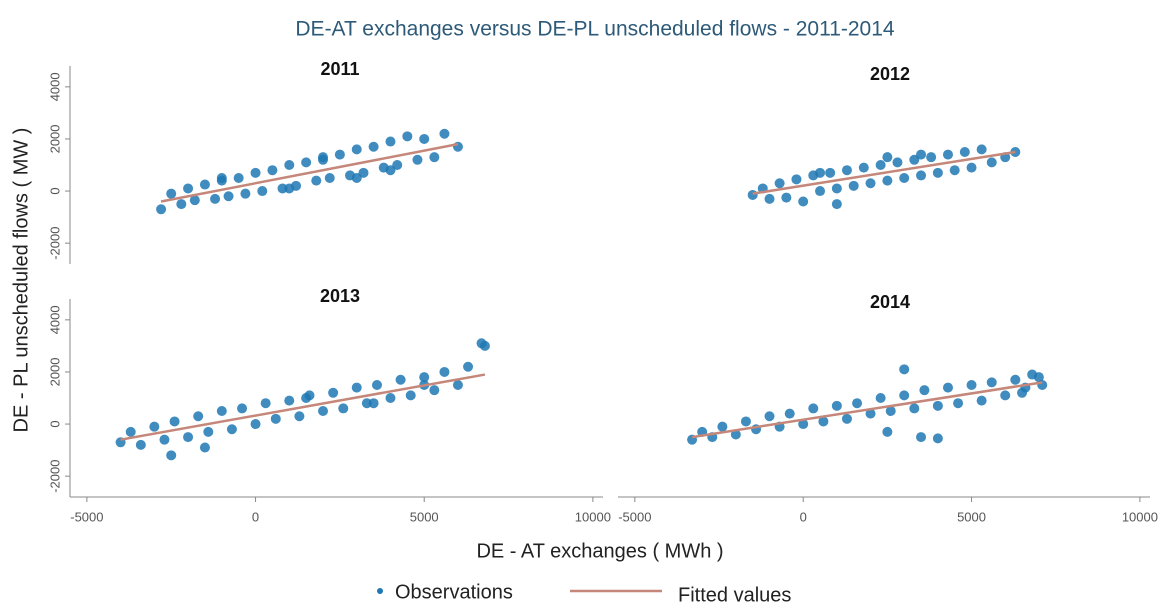 The image size is (1165, 610). Describe the element at coordinates (54, 86) in the screenshot. I see `y-tick-label: 4000` at that location.